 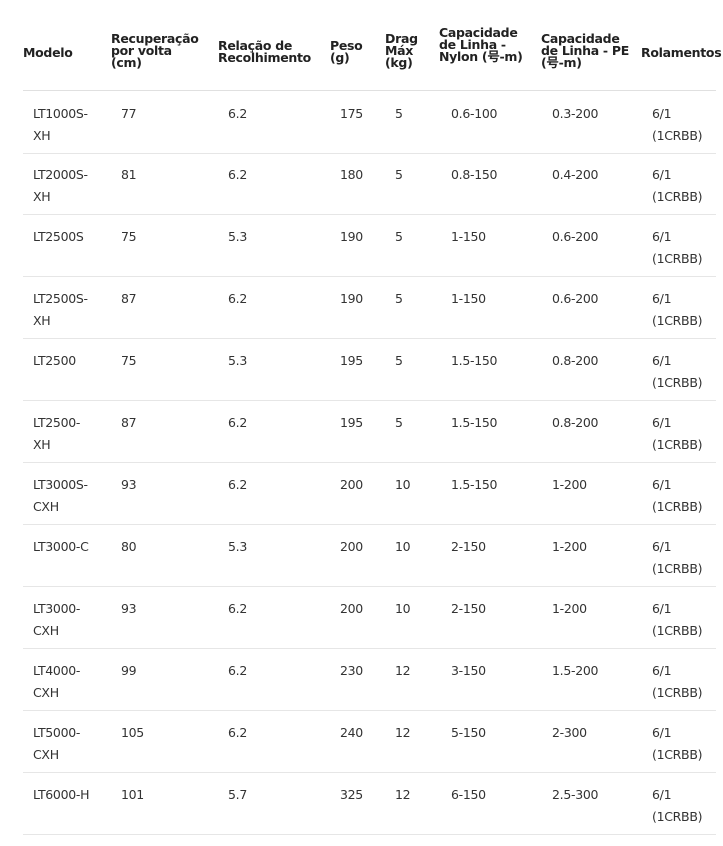 I want to click on cell-recuperacao: 101, so click(x=132, y=794).